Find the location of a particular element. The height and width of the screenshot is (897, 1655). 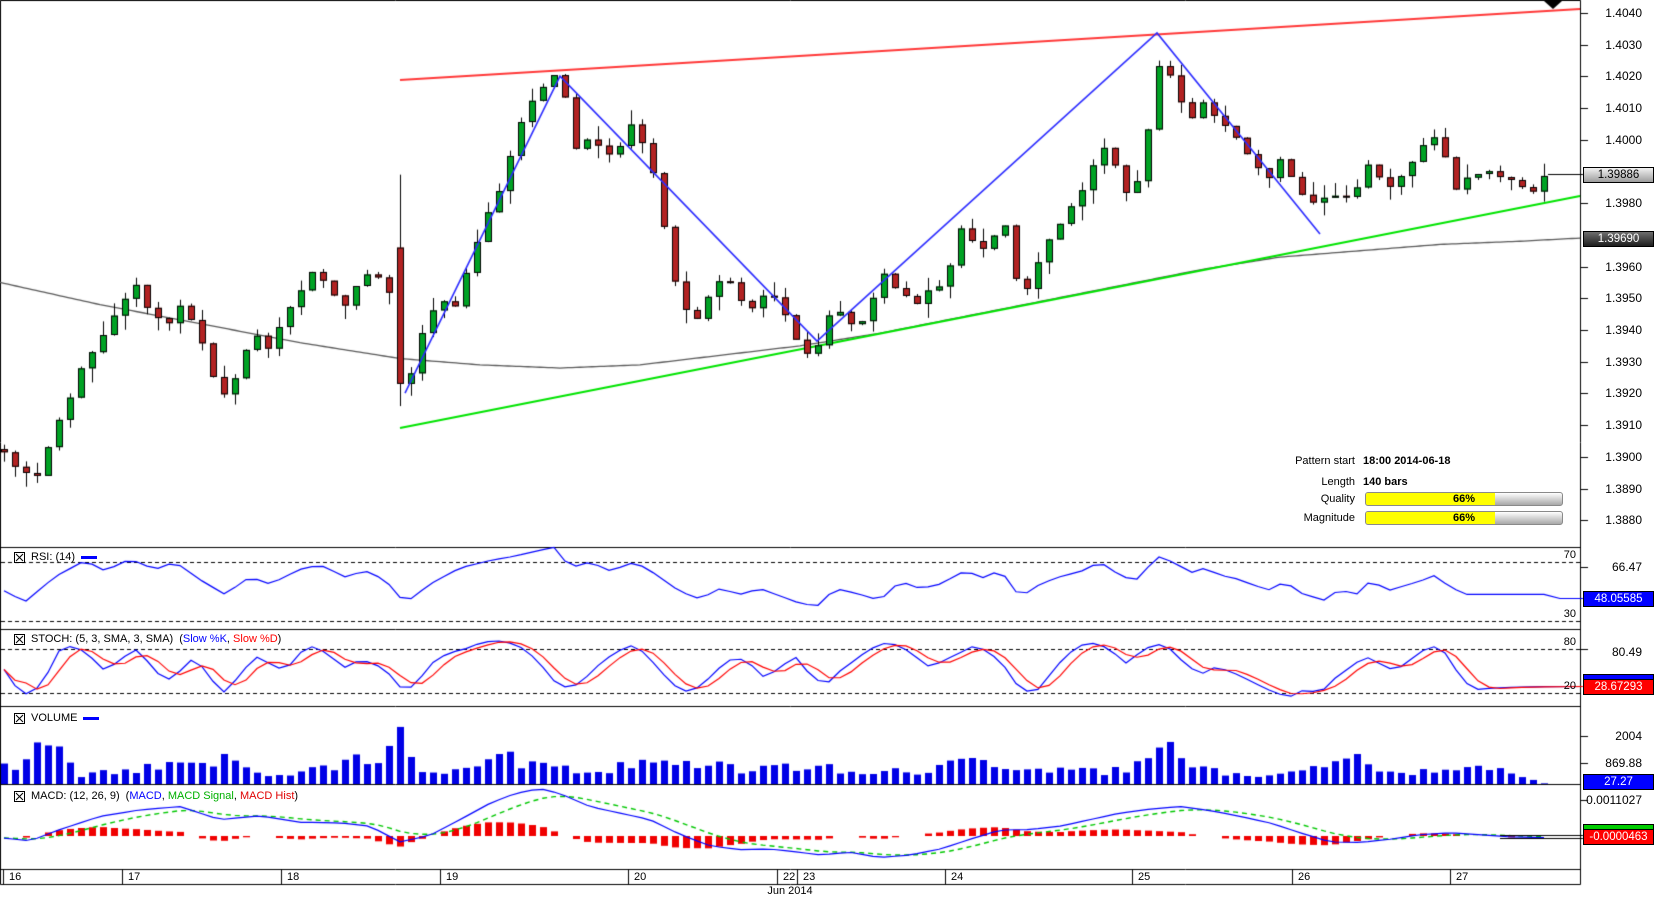

macd-line-legend: MACD is located at coordinates (145, 796).